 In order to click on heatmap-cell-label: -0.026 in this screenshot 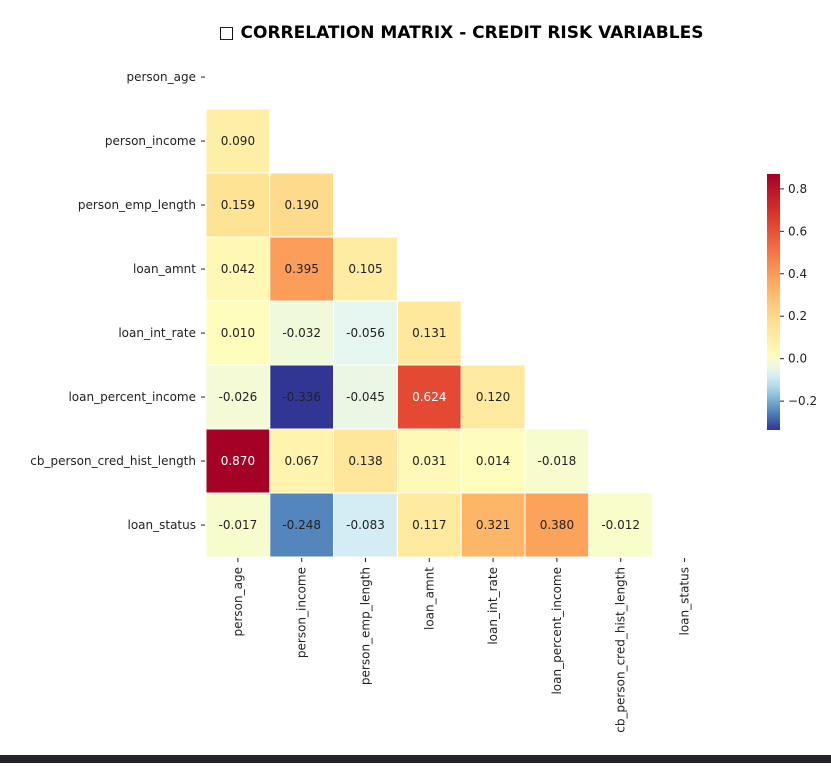, I will do `click(238, 397)`.